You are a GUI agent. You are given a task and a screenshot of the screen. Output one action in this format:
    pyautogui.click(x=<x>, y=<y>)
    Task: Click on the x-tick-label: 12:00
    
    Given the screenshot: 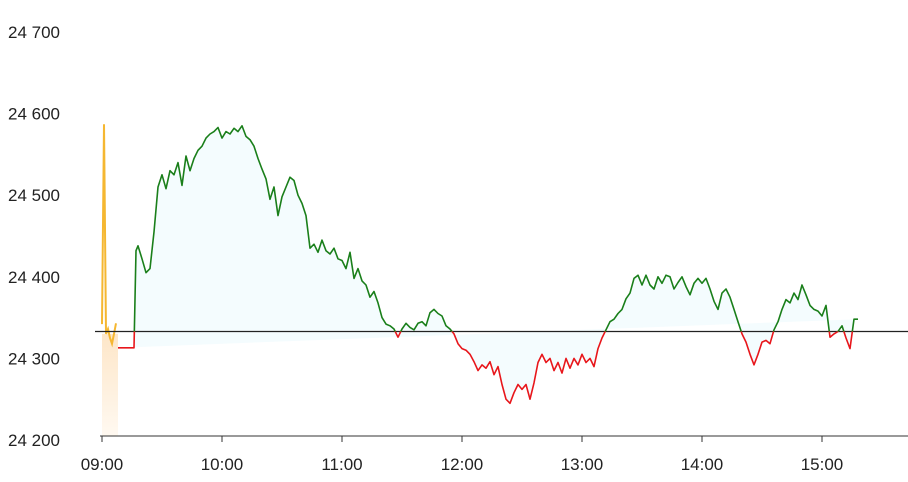 What is the action you would take?
    pyautogui.click(x=462, y=464)
    